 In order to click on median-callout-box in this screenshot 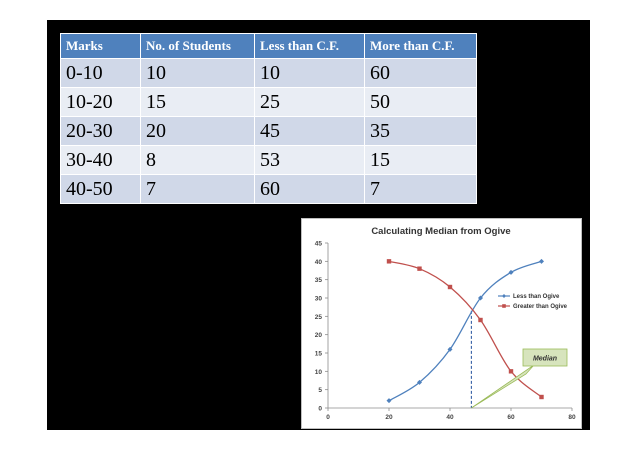, I will do `click(545, 357)`.